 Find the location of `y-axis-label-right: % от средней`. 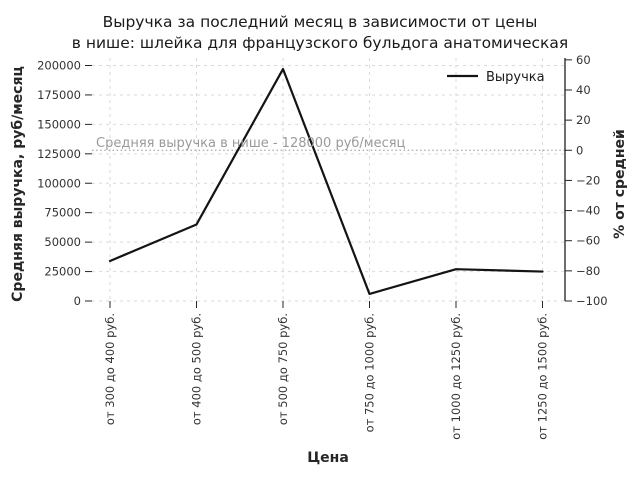

y-axis-label-right: % от средней is located at coordinates (620, 184).